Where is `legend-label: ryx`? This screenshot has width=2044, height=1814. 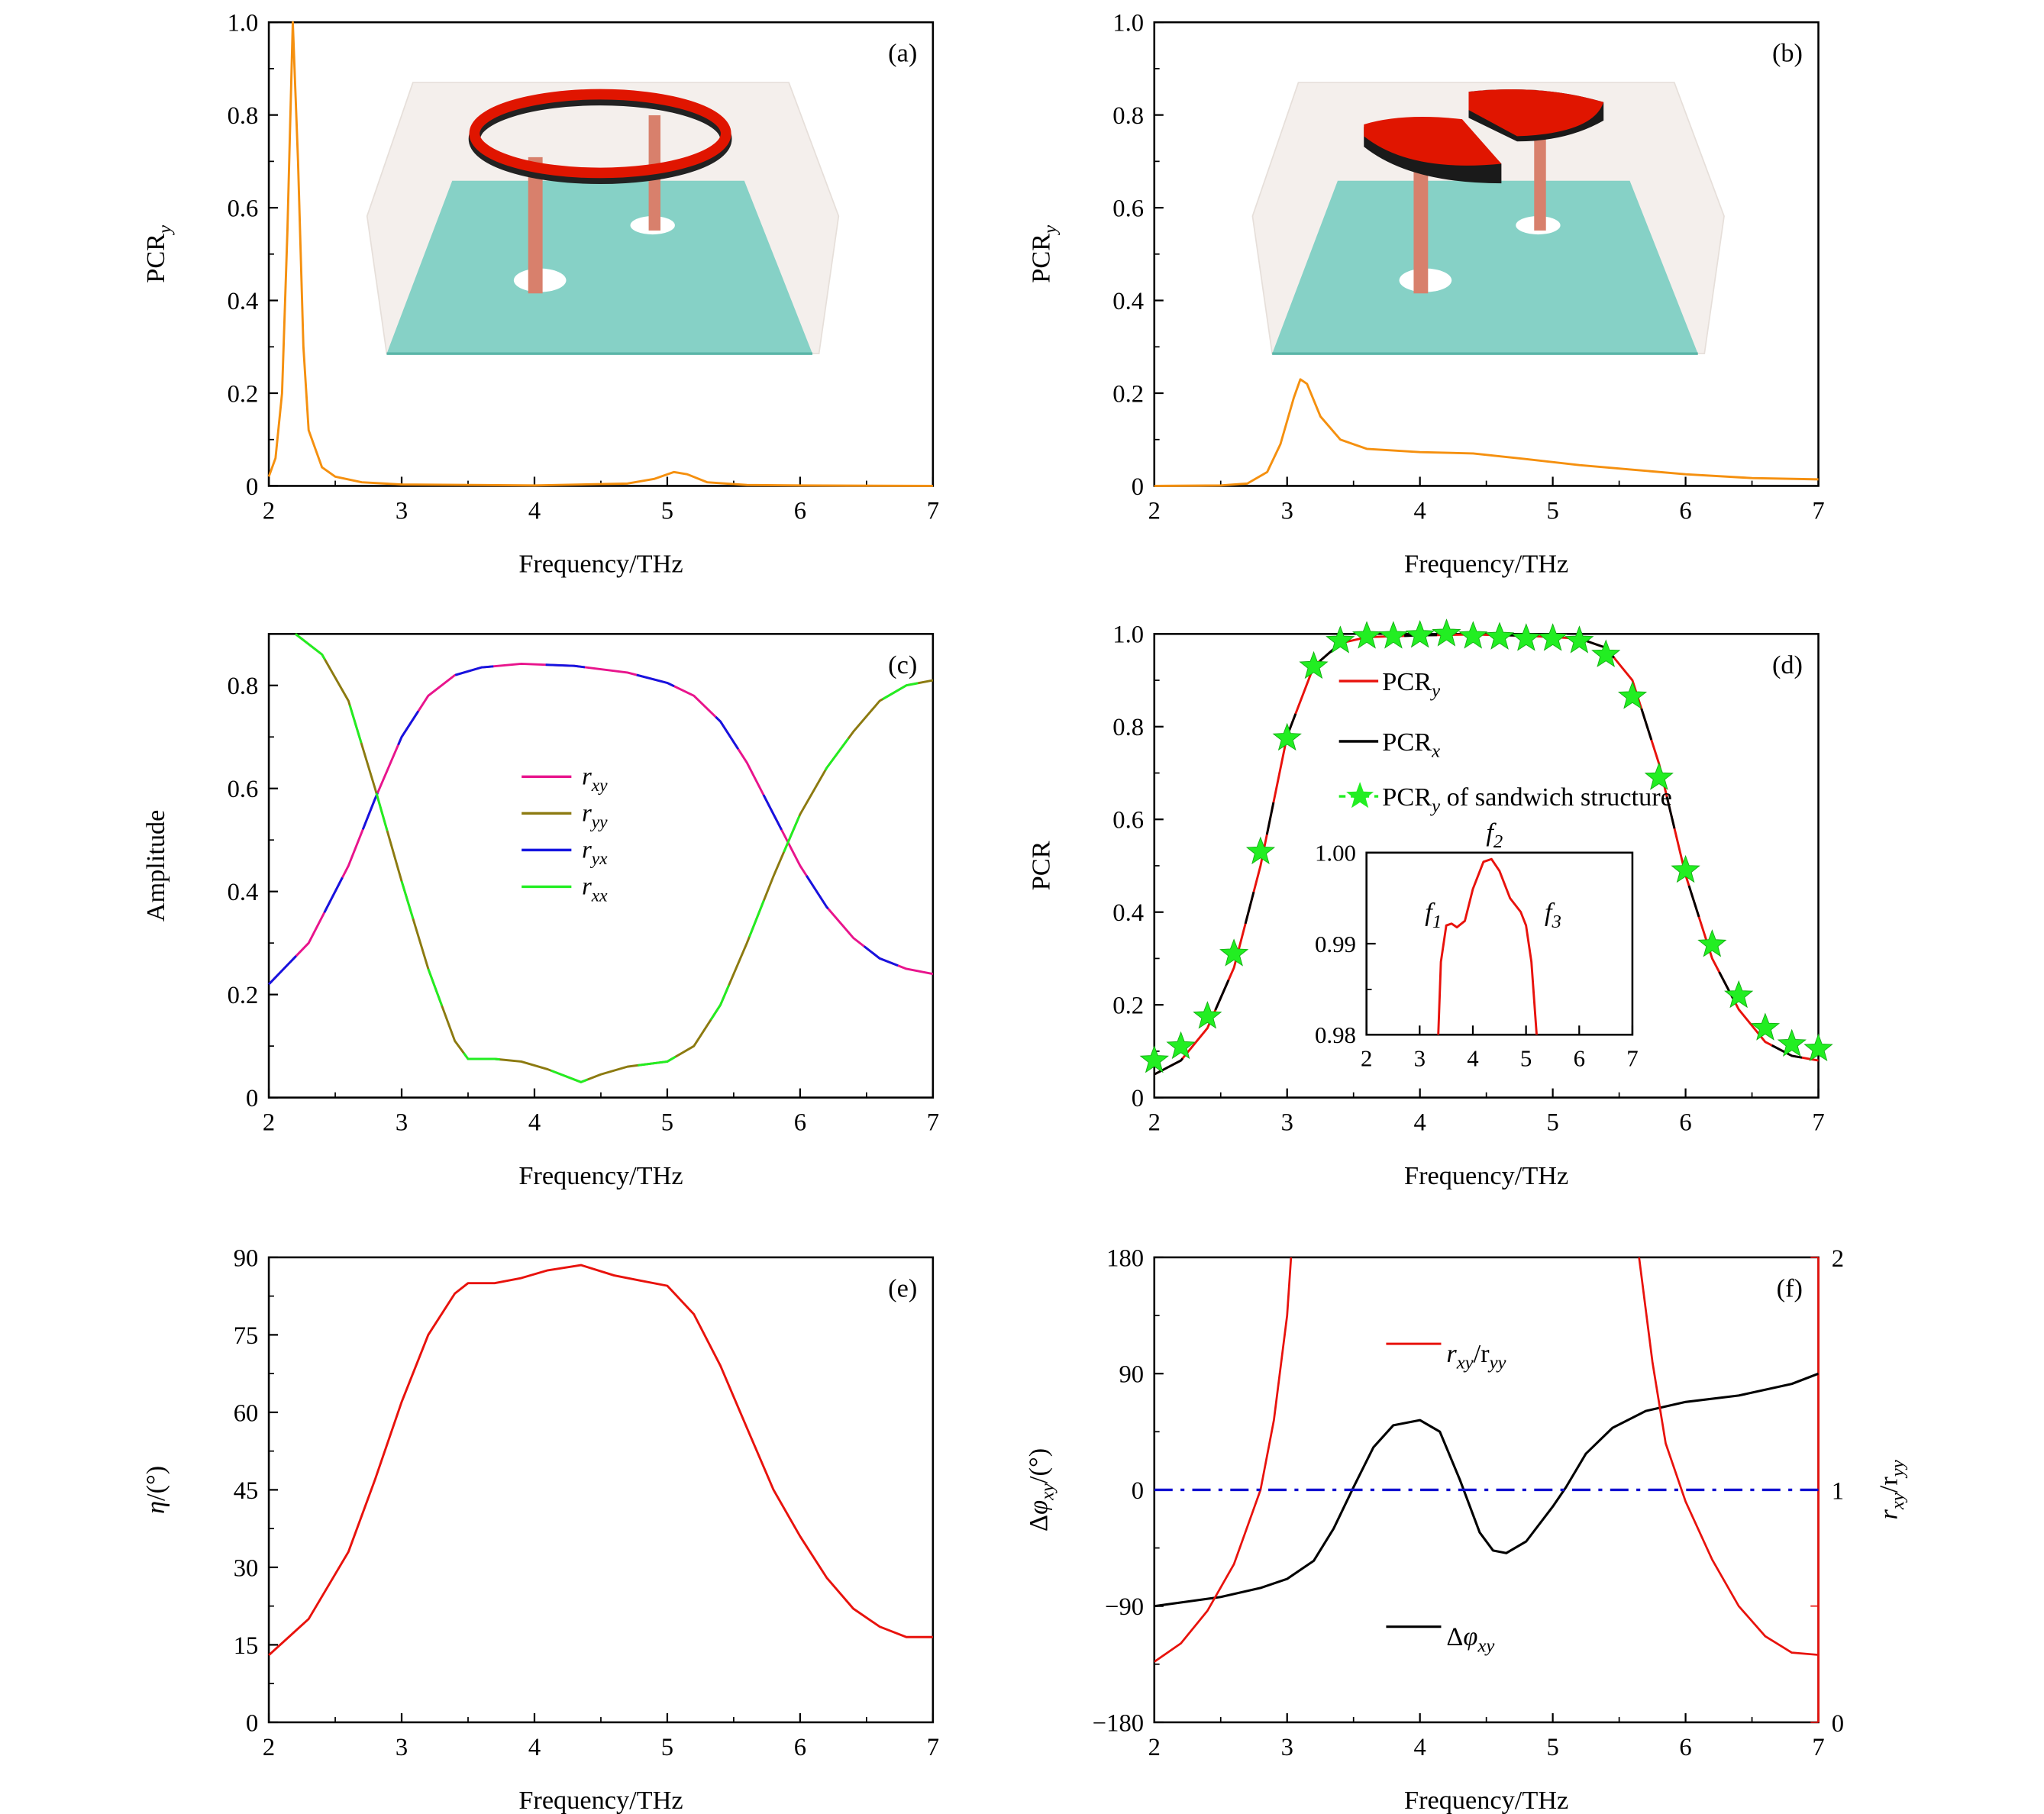 legend-label: ryx is located at coordinates (595, 854).